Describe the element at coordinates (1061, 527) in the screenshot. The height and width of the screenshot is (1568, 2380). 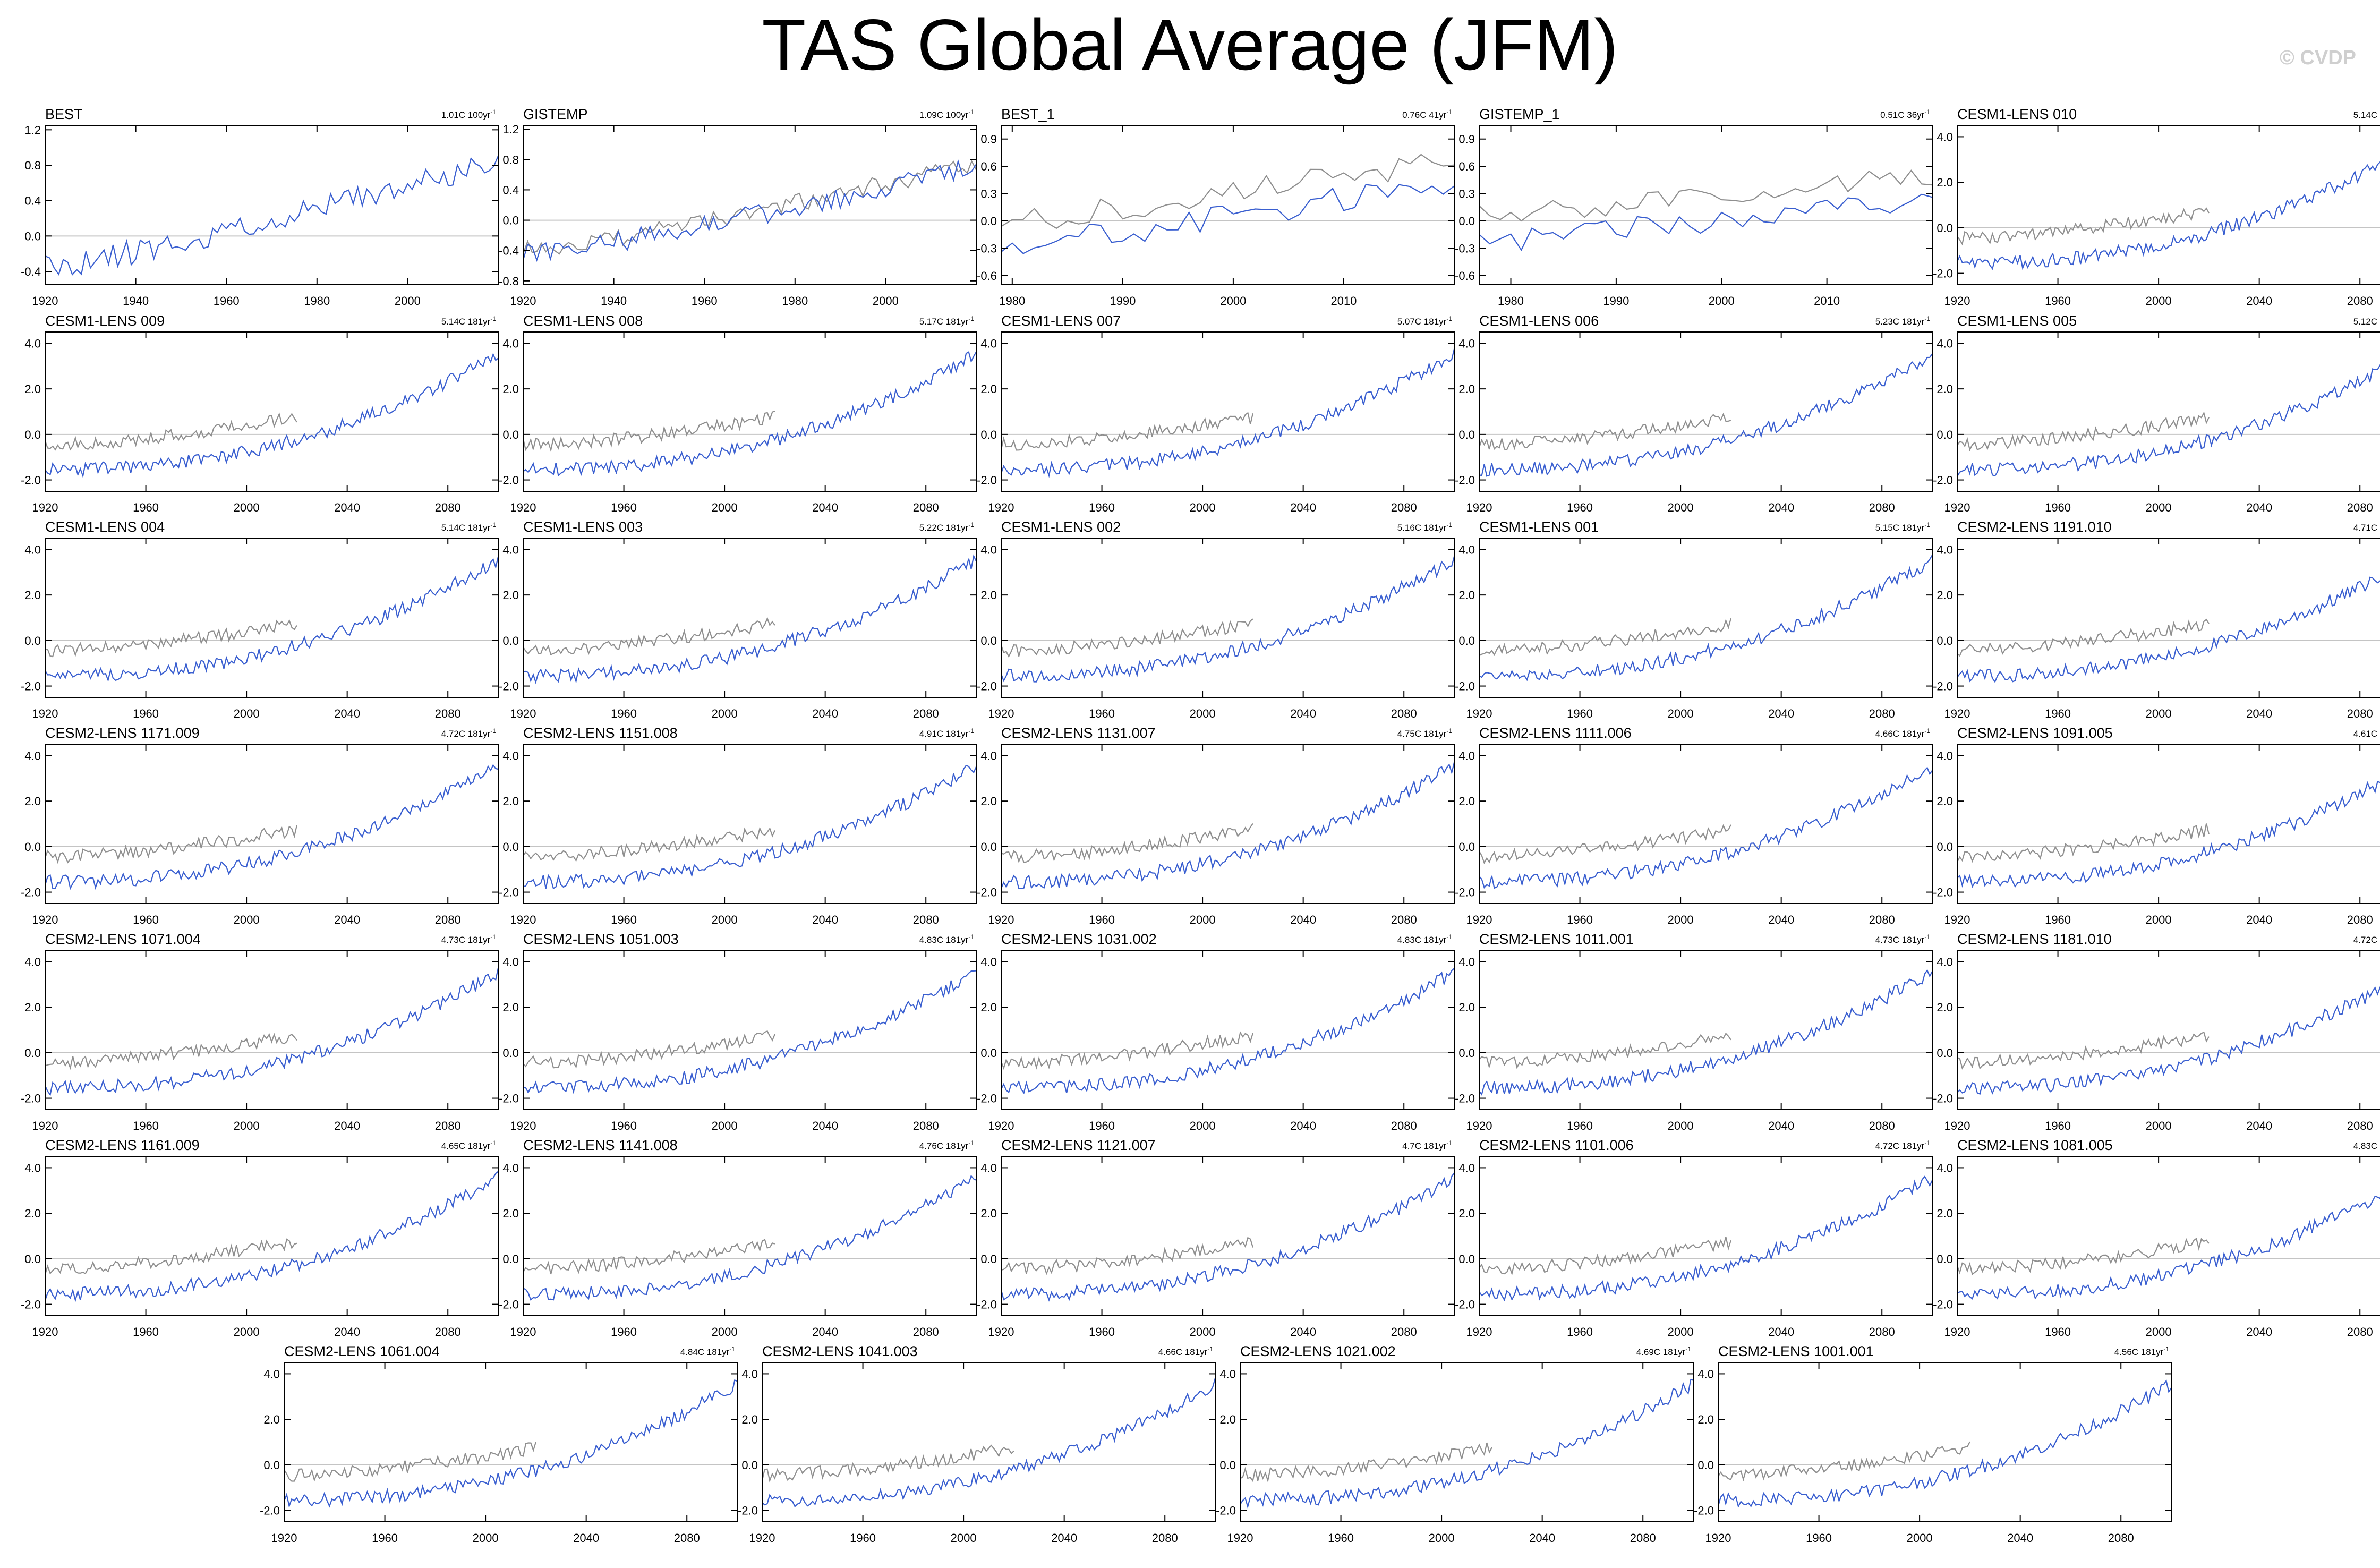
I see `panel-title: CESM1-LENS 002` at that location.